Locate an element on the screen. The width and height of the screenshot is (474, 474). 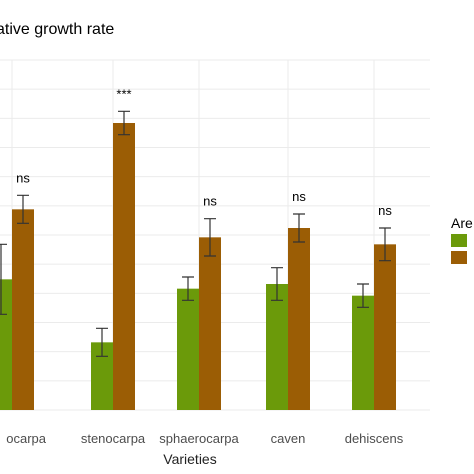
legend: Are is located at coordinates (462, 239).